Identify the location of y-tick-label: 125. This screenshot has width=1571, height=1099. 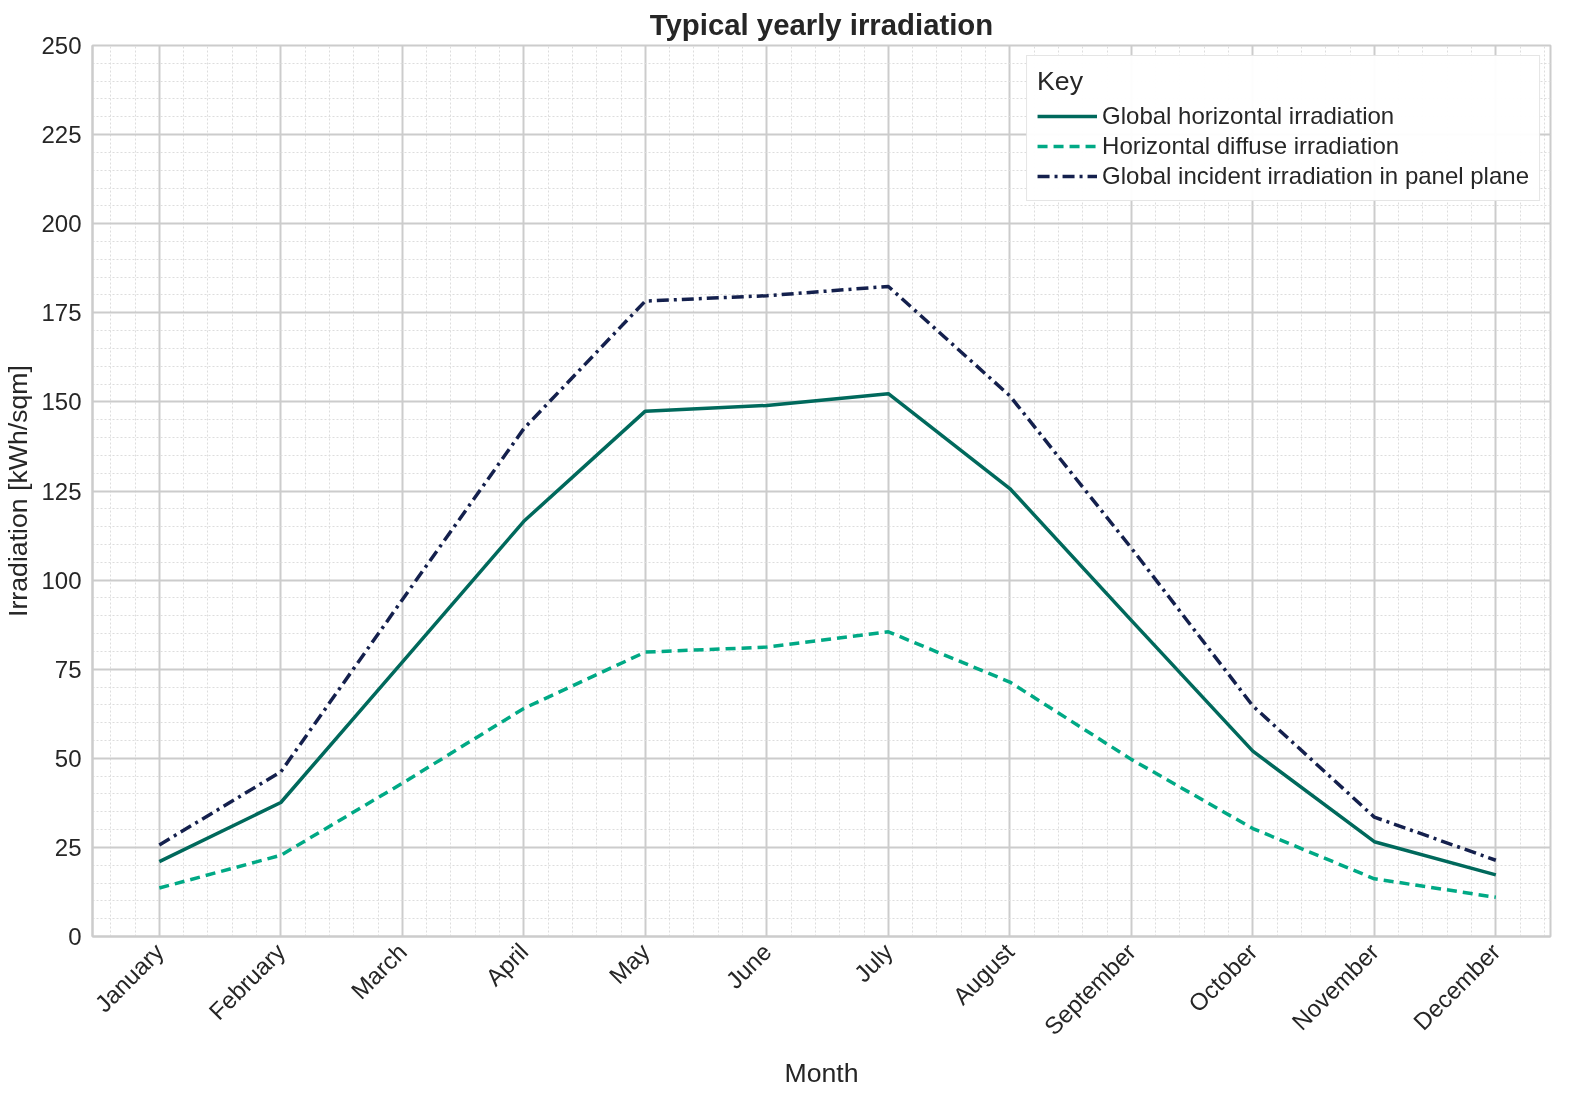
(61, 491).